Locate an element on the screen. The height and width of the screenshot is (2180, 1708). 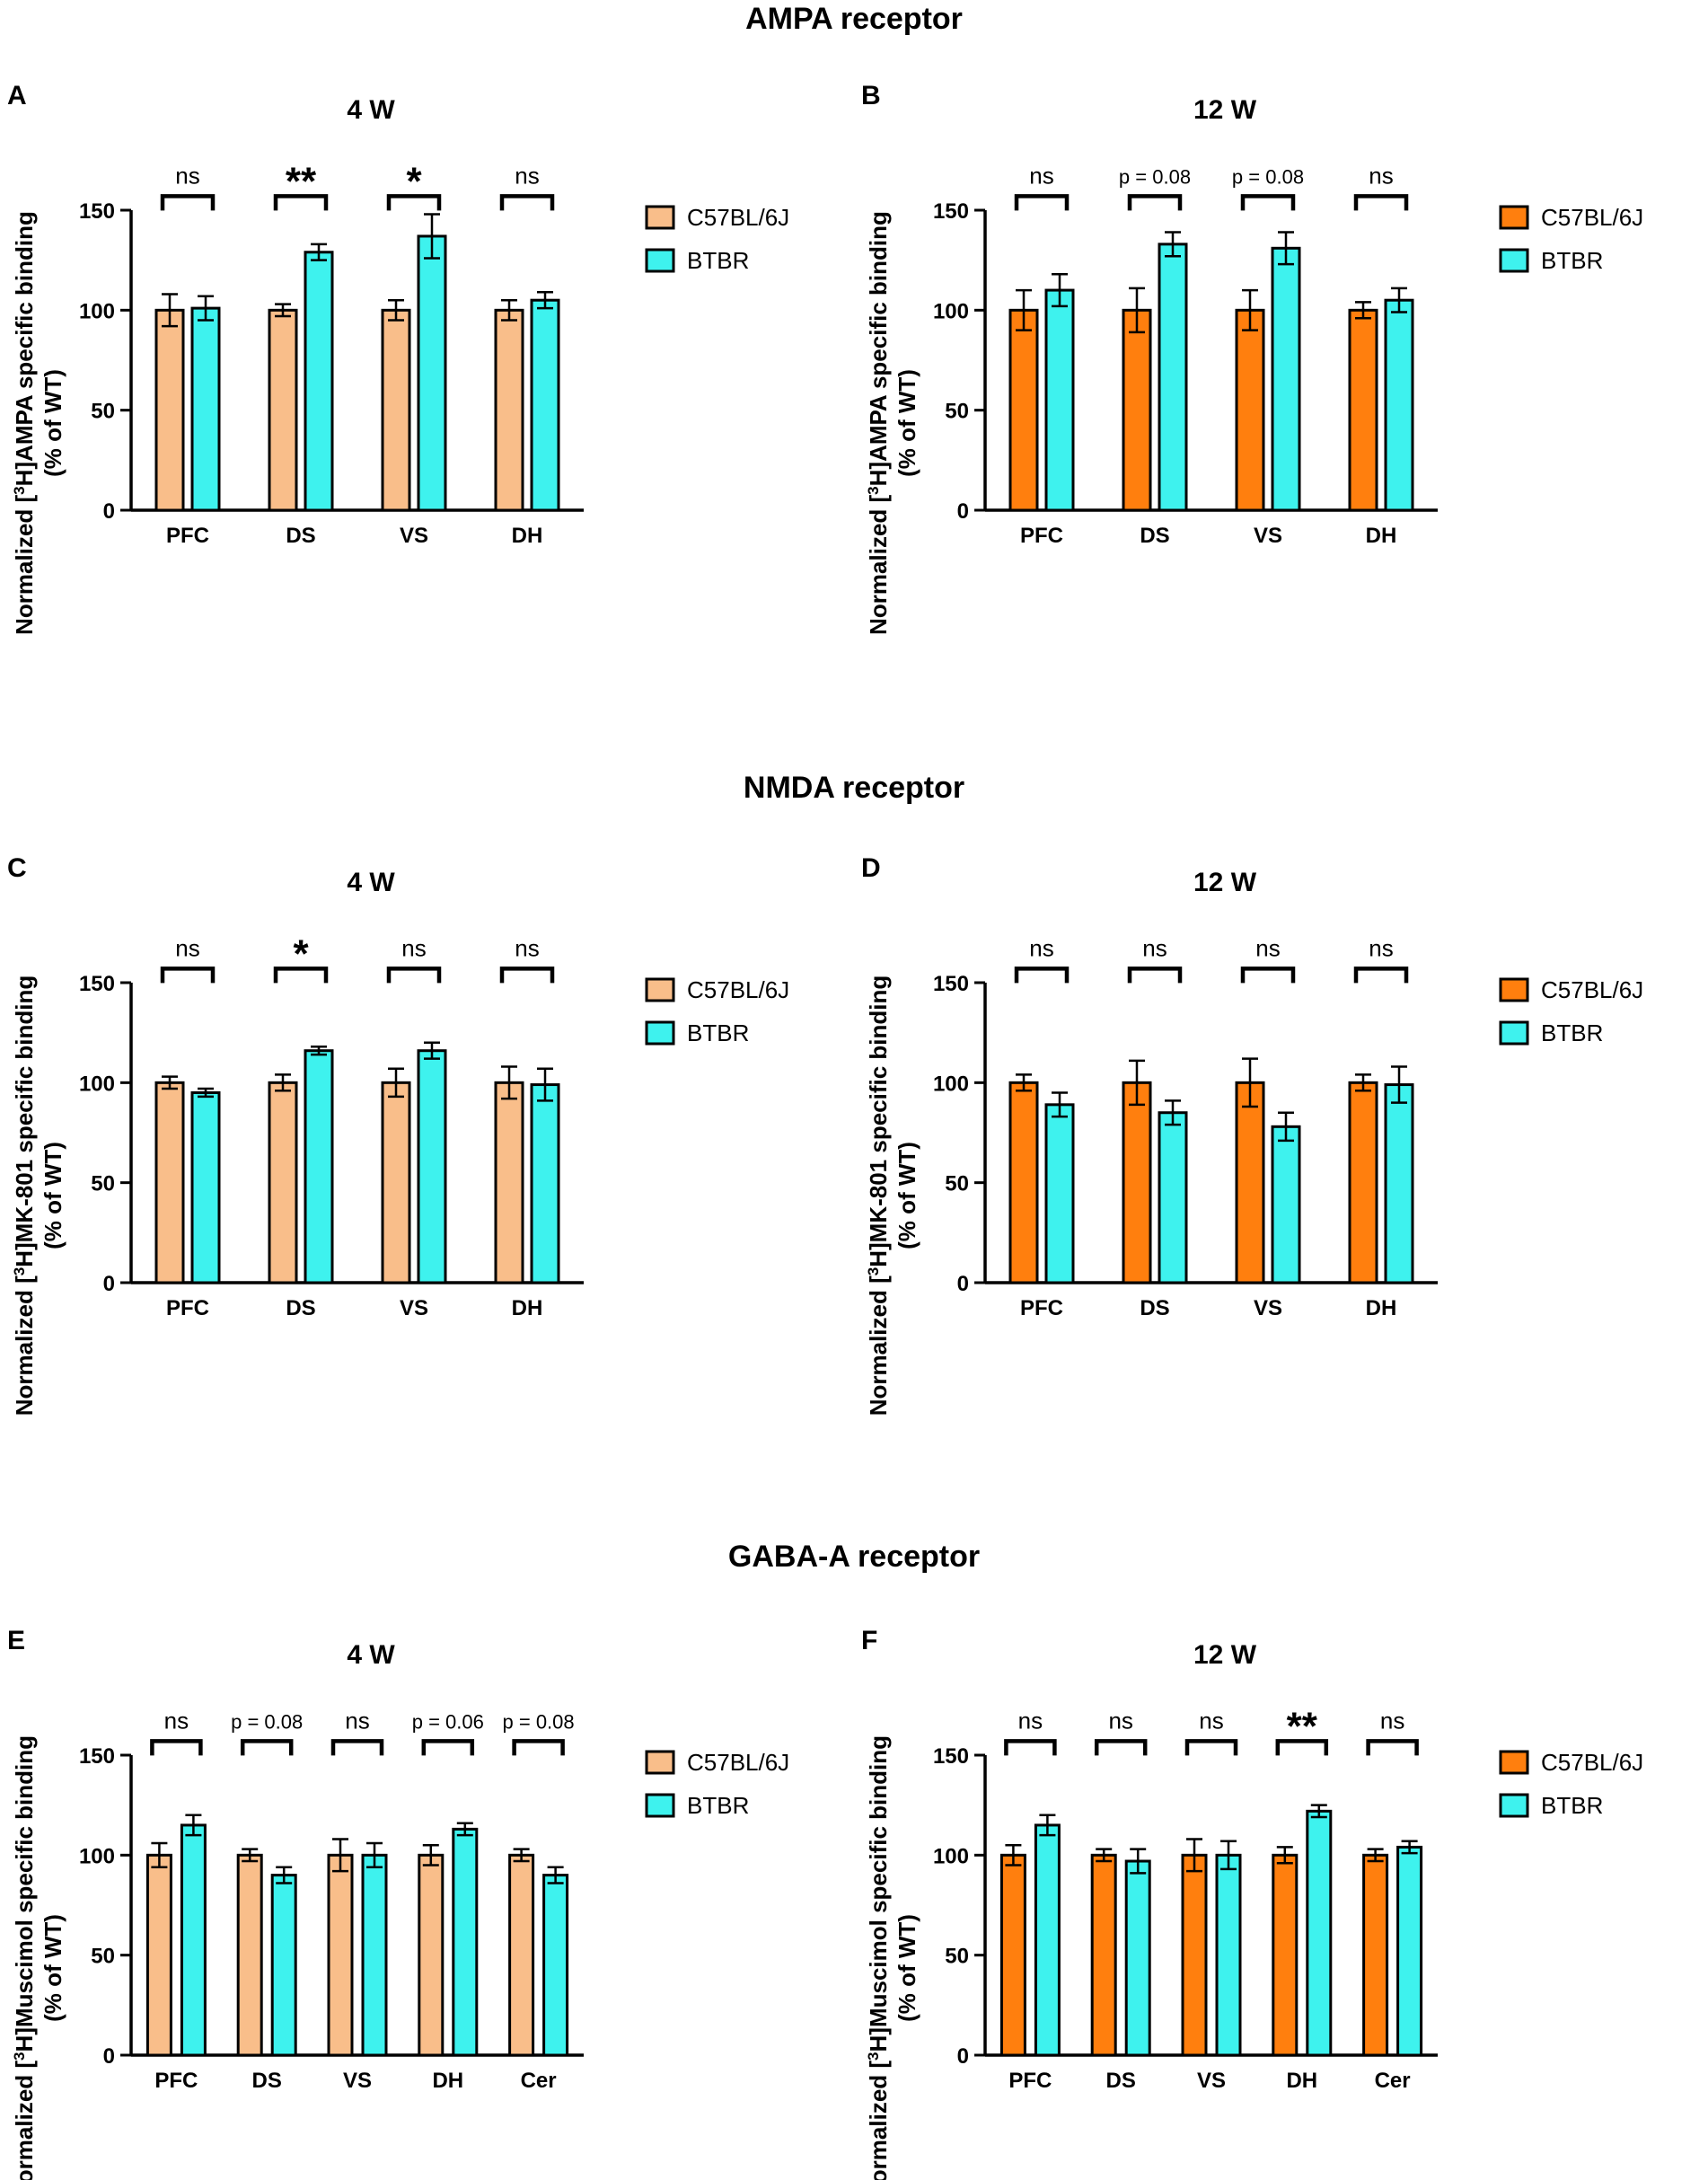
y-tick-label: 150 is located at coordinates (97, 984).